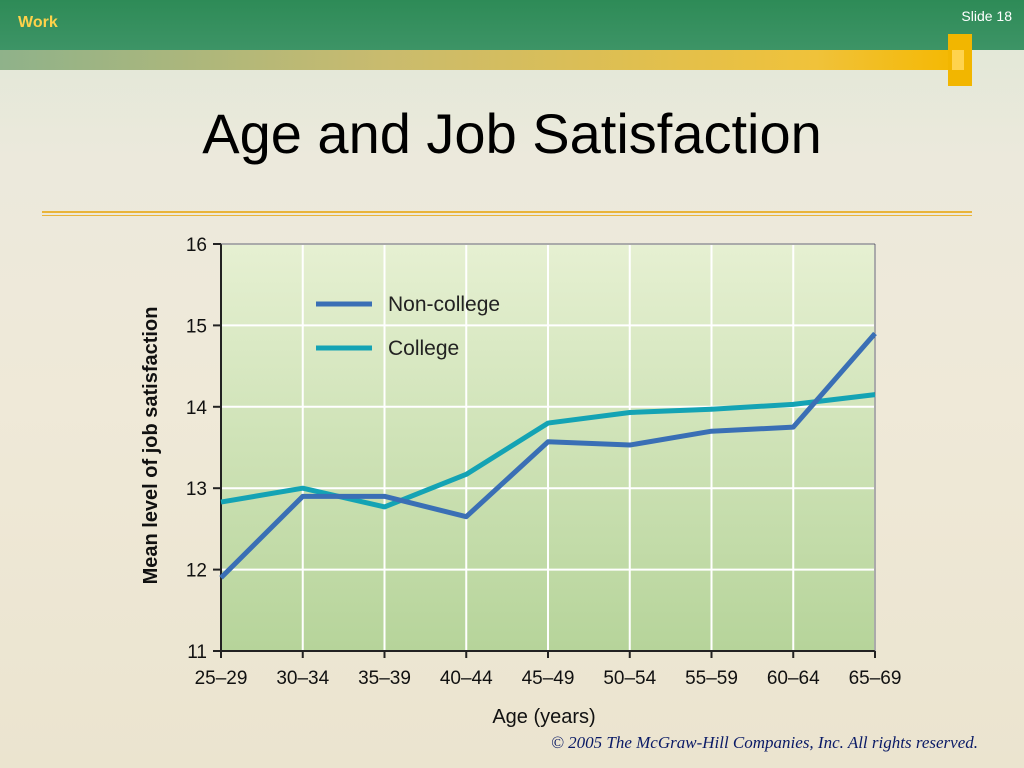 The image size is (1024, 768). What do you see at coordinates (423, 348) in the screenshot?
I see `legend-label: College` at bounding box center [423, 348].